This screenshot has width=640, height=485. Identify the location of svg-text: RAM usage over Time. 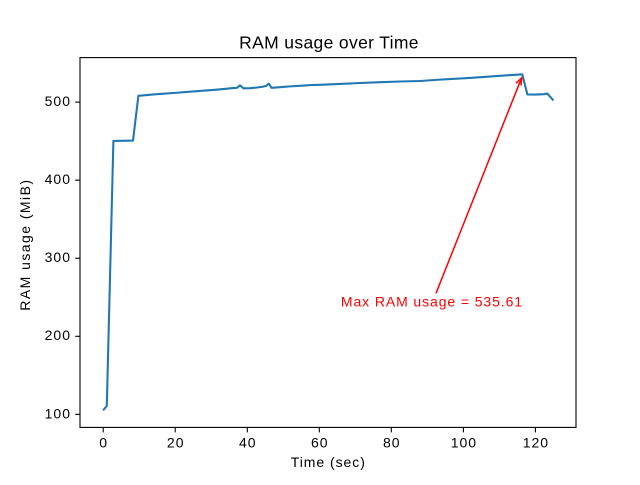
(329, 43).